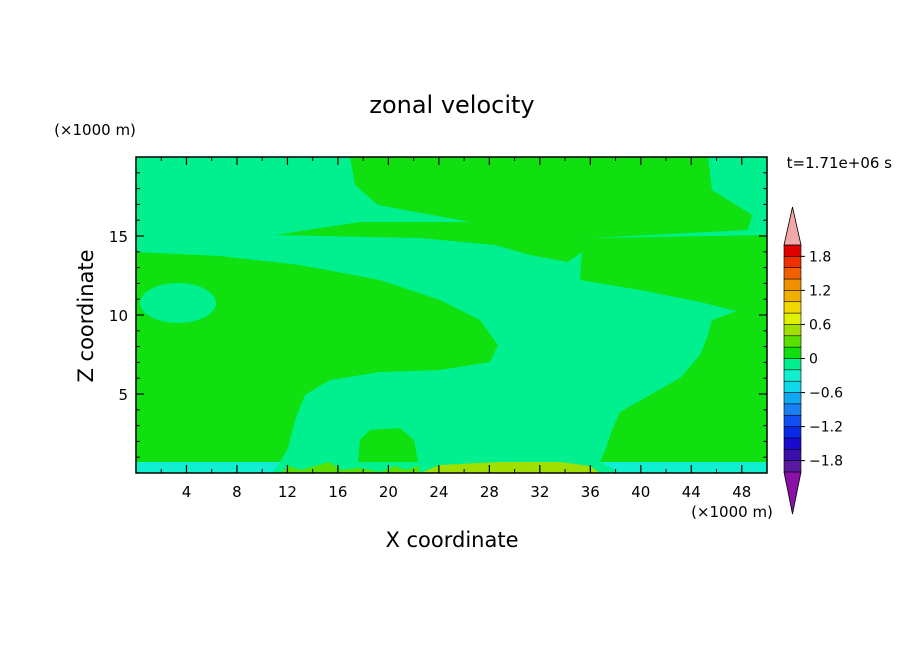  I want to click on x-axis-label: X coordinate, so click(451, 540).